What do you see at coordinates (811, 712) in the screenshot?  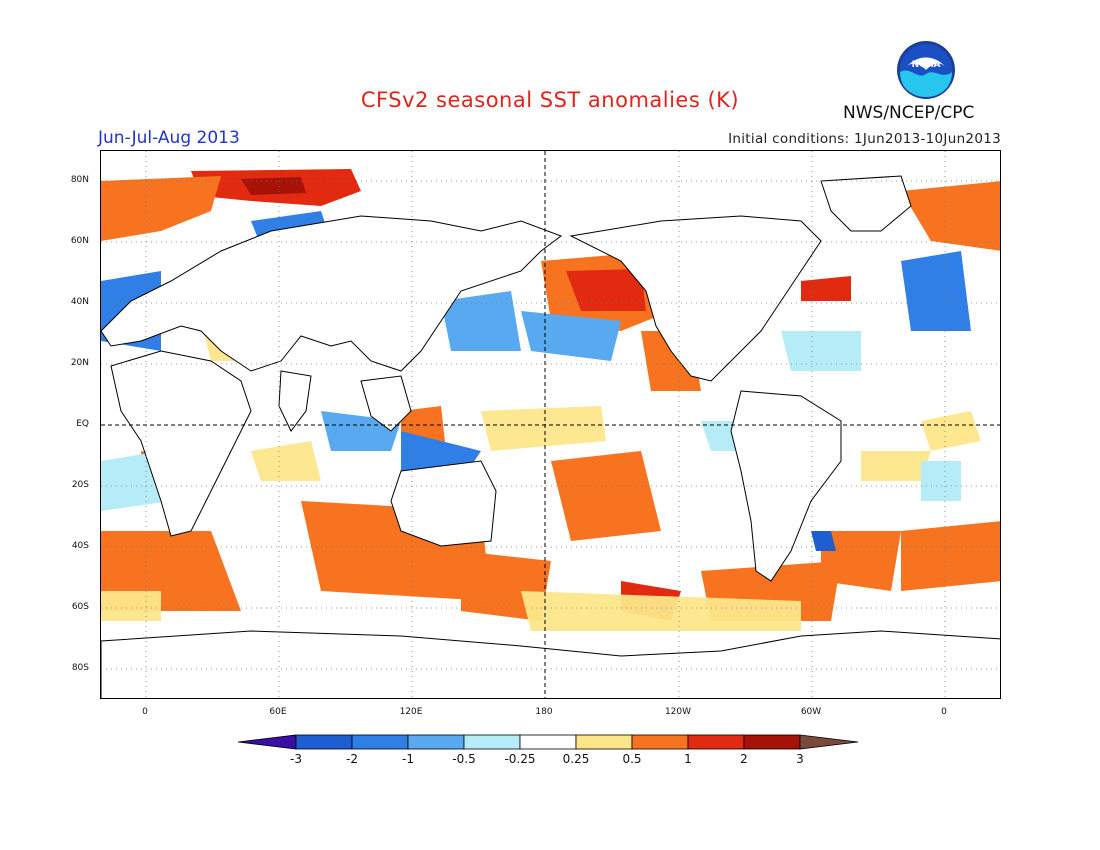 I see `lon-label: 60W` at bounding box center [811, 712].